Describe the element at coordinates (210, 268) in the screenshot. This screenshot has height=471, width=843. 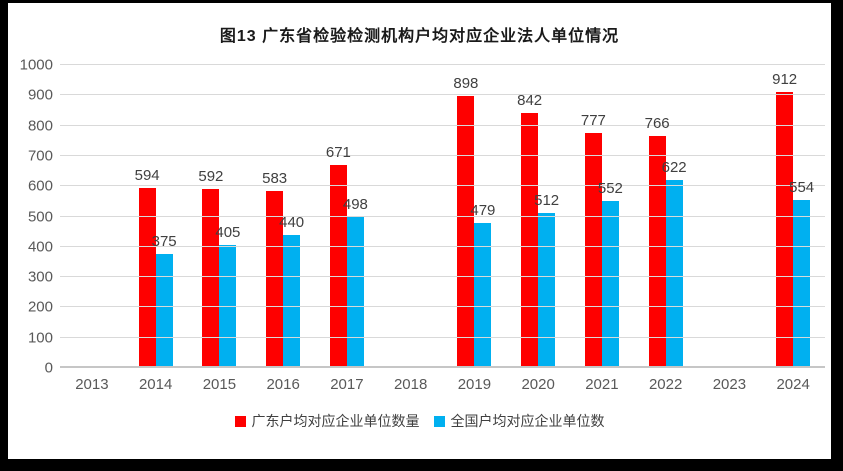
I see `bar-series1-2015: 592` at that location.